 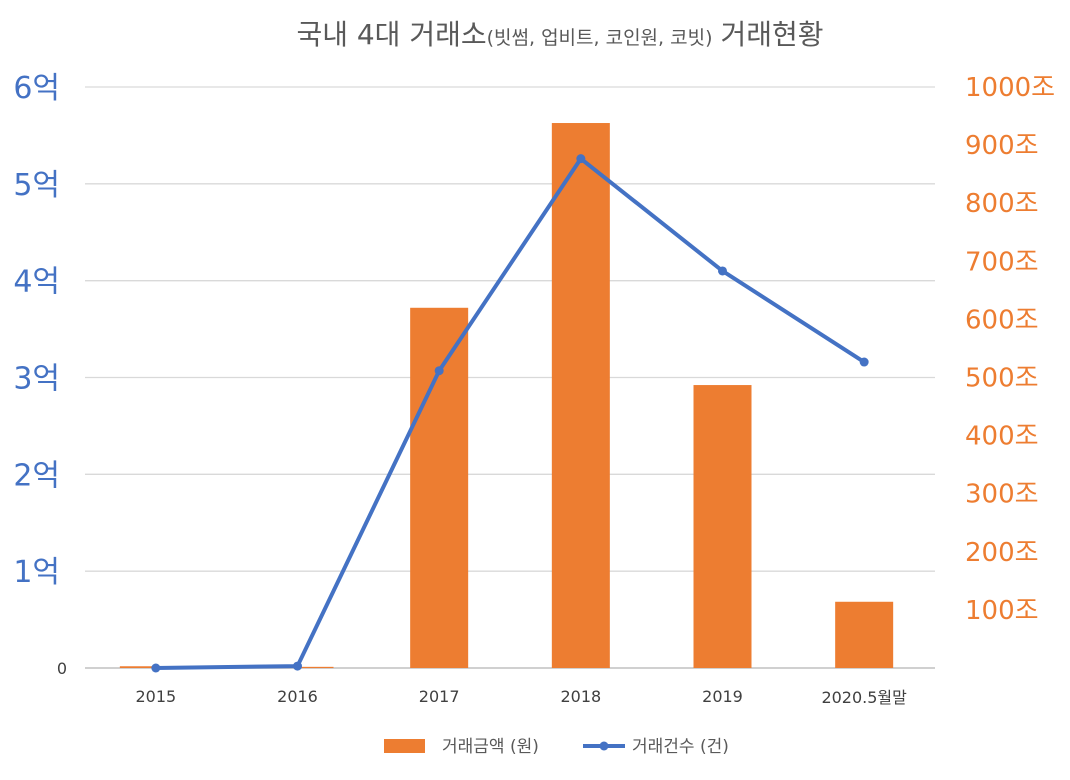 I want to click on x-tick-label: 2015, so click(x=155, y=696).